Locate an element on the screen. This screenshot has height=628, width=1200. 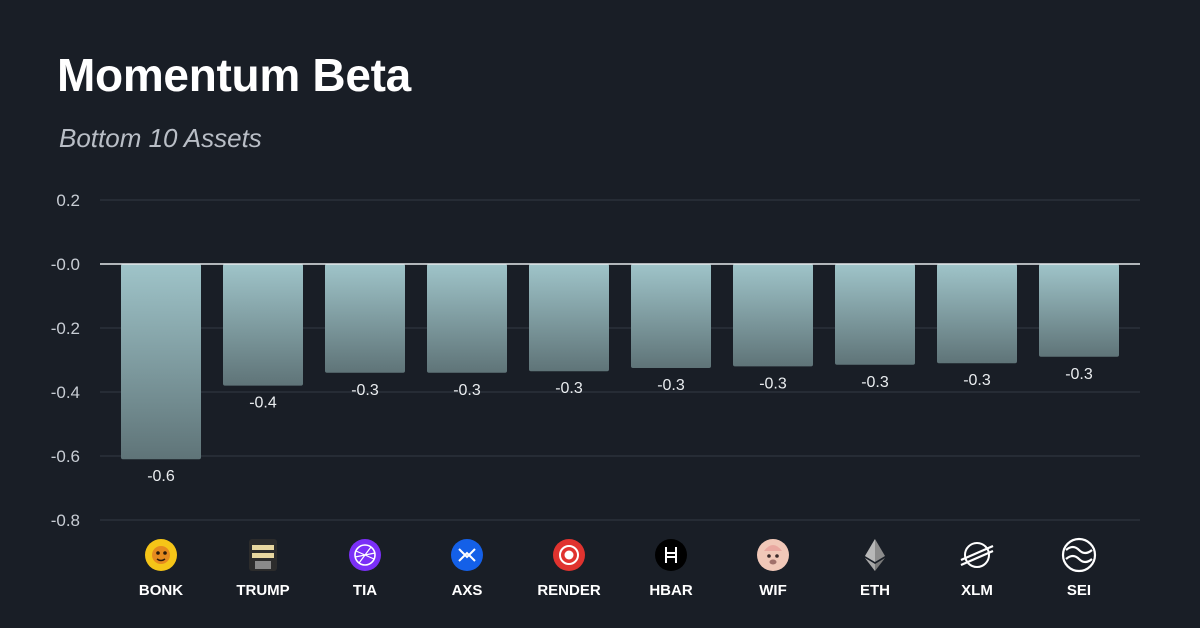
wif-icon is located at coordinates (773, 555).